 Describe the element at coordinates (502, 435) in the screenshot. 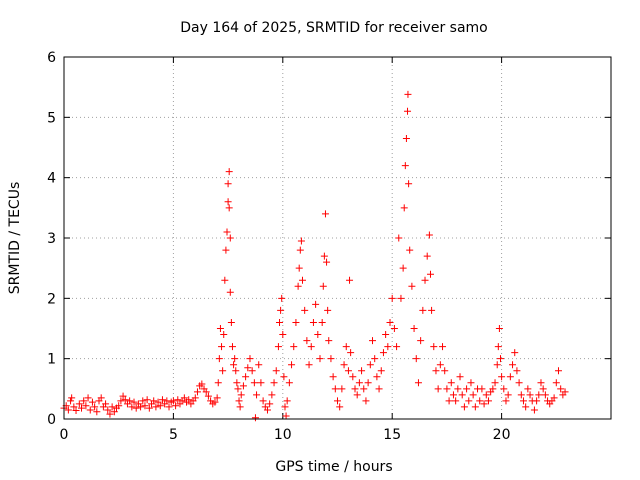

I see `x-tick-label: 20` at that location.